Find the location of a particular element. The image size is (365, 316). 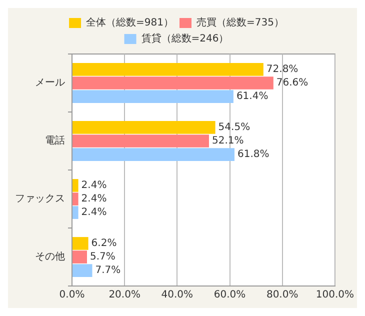

data-label: 5.7% is located at coordinates (103, 257).